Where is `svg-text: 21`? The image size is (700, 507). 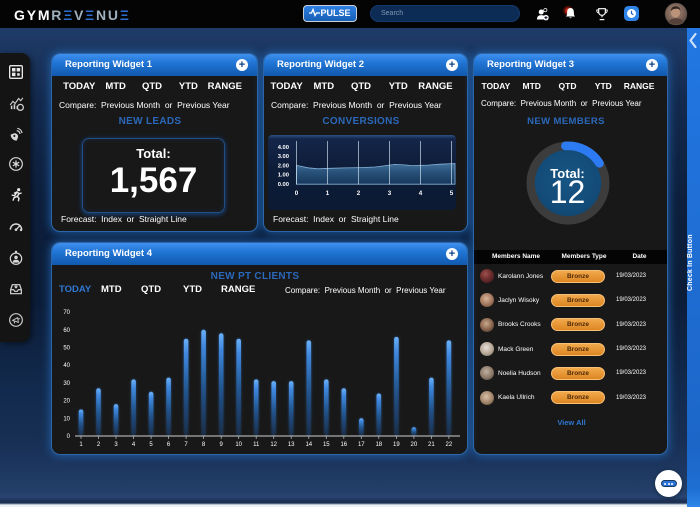
svg-text: 21 is located at coordinates (431, 445).